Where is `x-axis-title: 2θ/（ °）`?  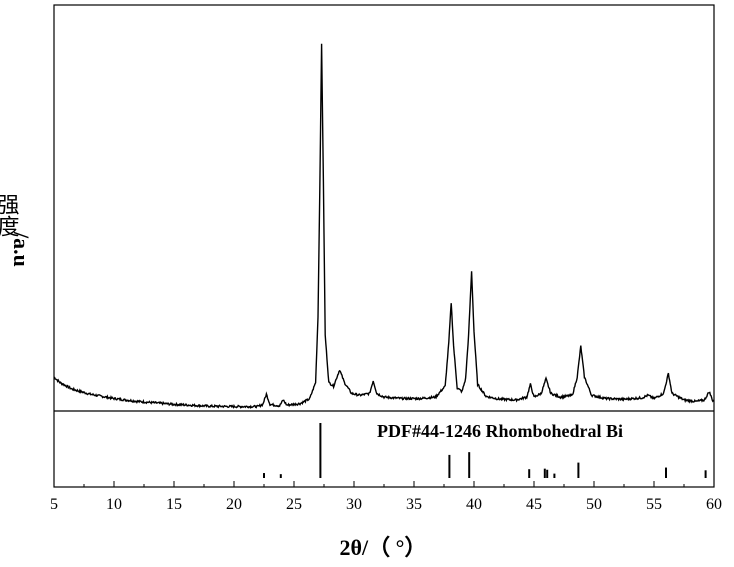
x-axis-title: 2θ/（ °） is located at coordinates (383, 547).